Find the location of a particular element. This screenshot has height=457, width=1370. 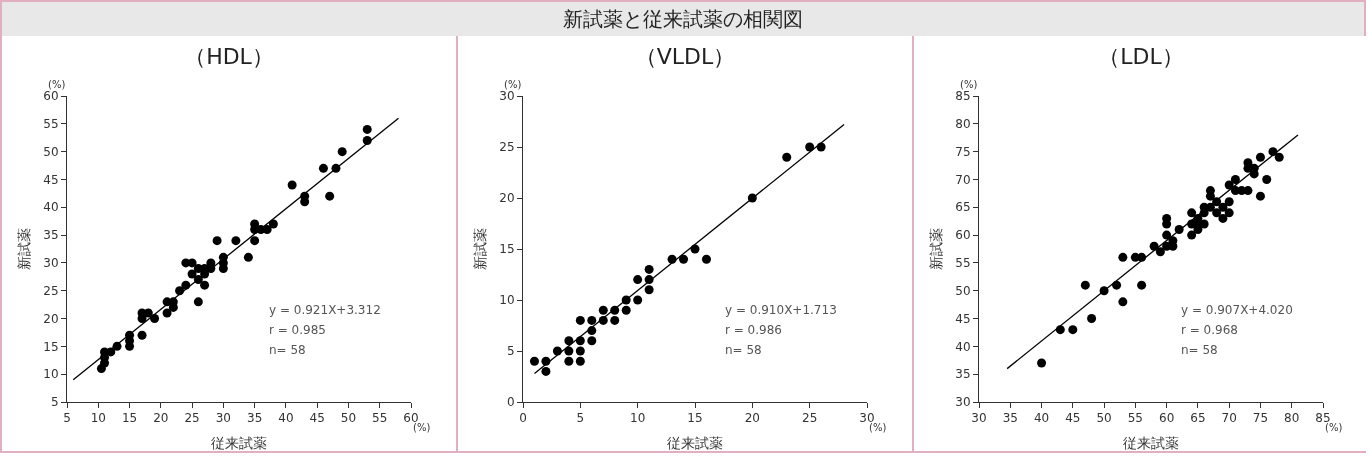

annotation: r = 0.986 is located at coordinates (753, 330).